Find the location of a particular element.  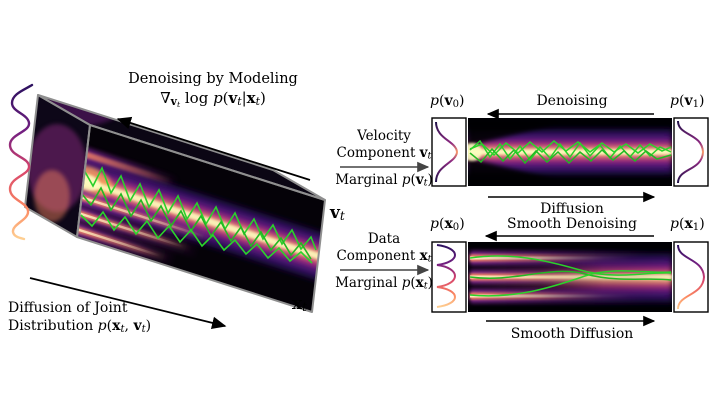

pv0-density-curve is located at coordinates (447, 152).